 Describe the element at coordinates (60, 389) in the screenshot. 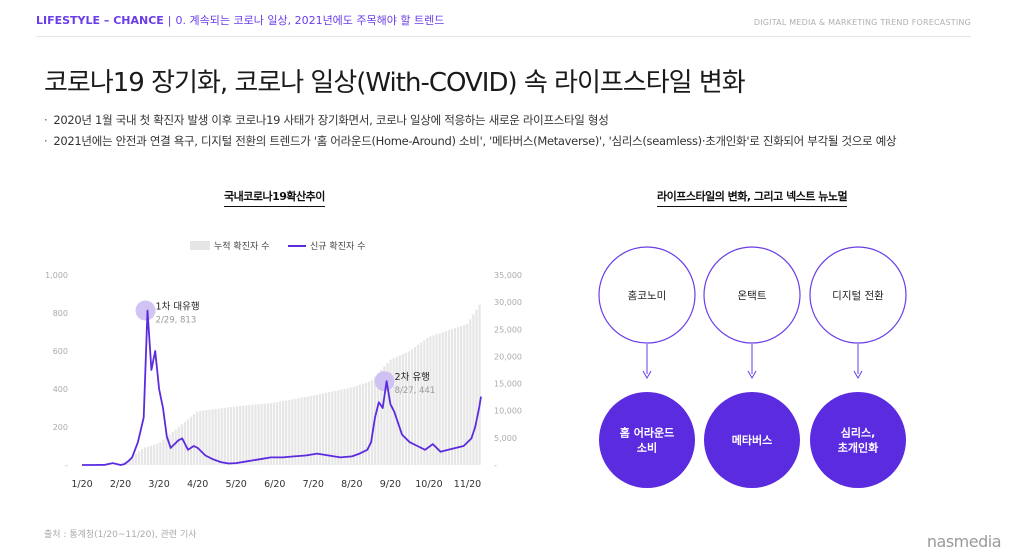

I see `left-axis-tick: 400` at that location.